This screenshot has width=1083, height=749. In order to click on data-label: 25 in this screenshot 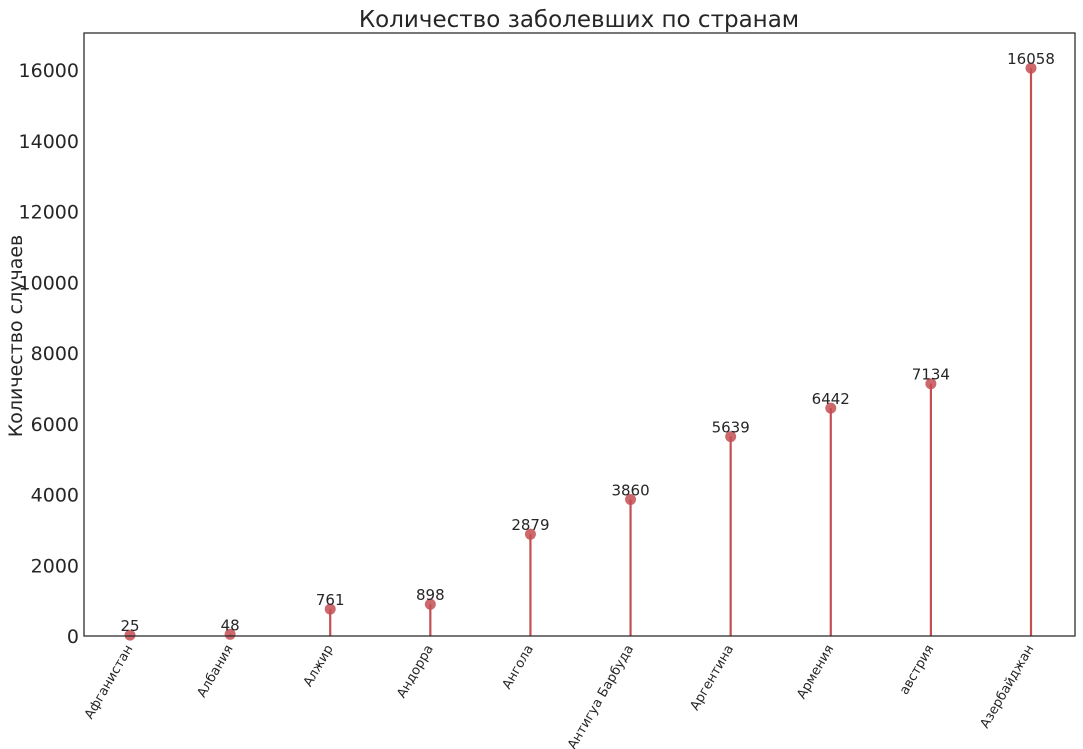, I will do `click(129, 626)`.